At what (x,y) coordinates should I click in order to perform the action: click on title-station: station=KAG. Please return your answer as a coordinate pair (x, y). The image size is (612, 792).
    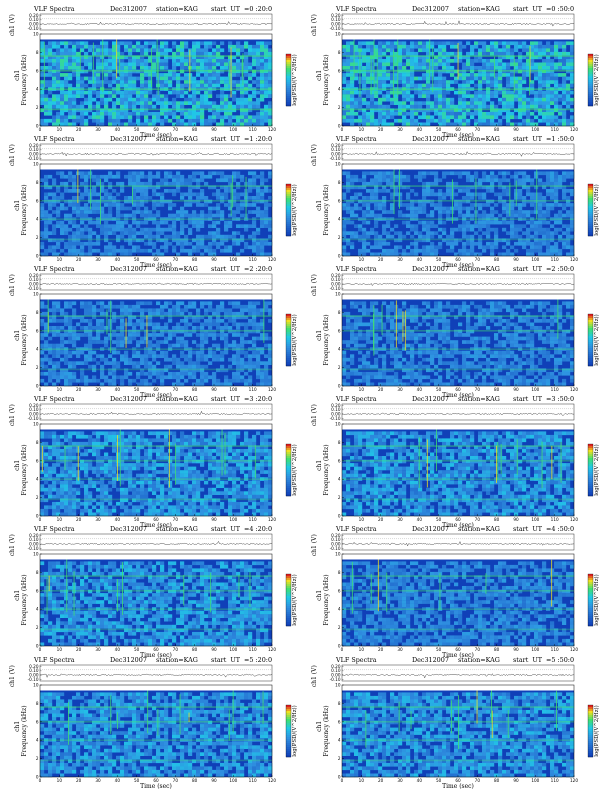
    Looking at the image, I should click on (177, 269).